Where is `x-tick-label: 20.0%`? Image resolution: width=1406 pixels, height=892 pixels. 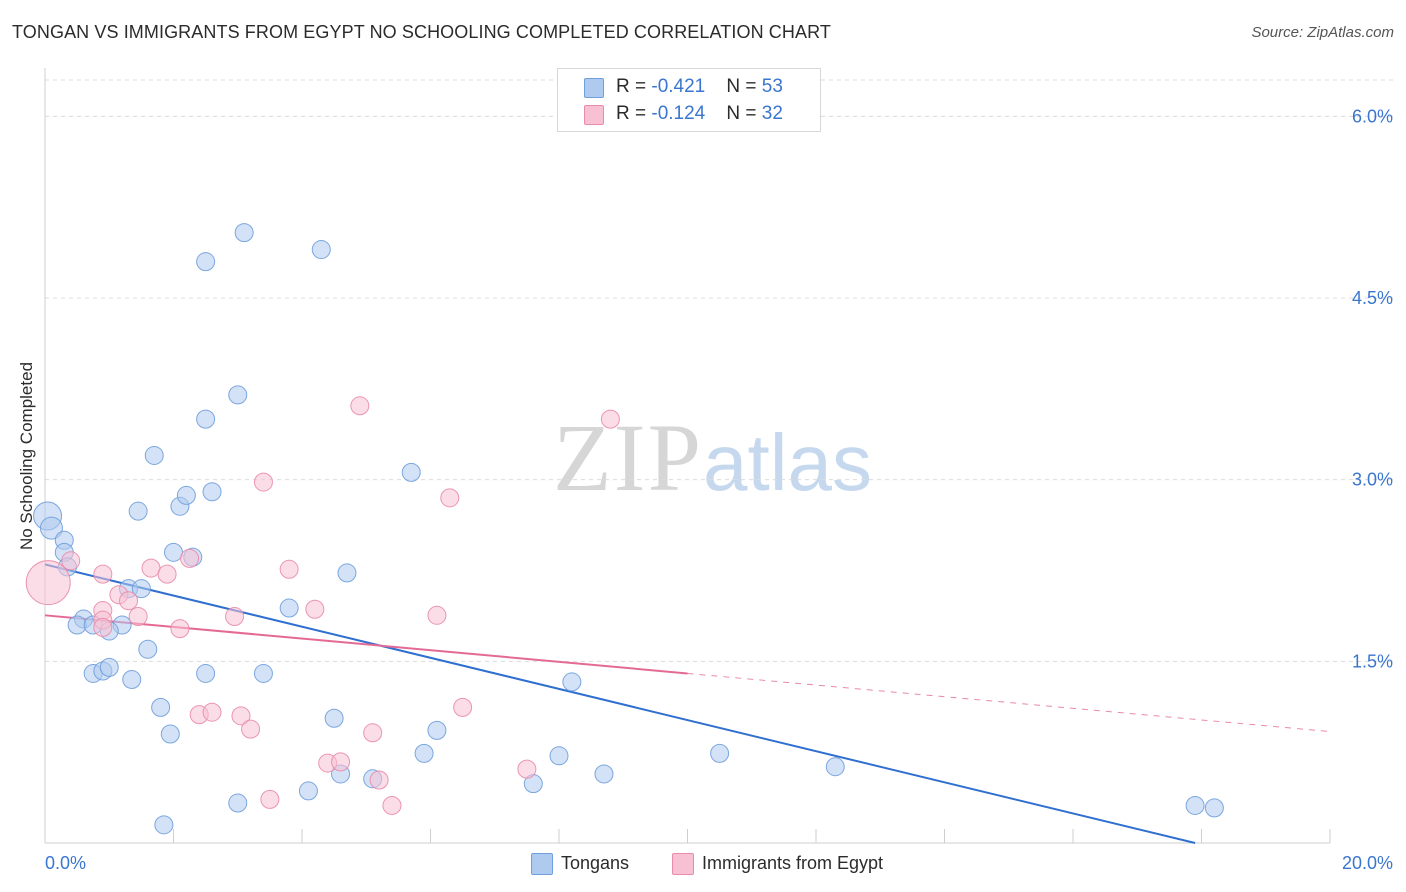 x-tick-label: 20.0% is located at coordinates (1367, 863).